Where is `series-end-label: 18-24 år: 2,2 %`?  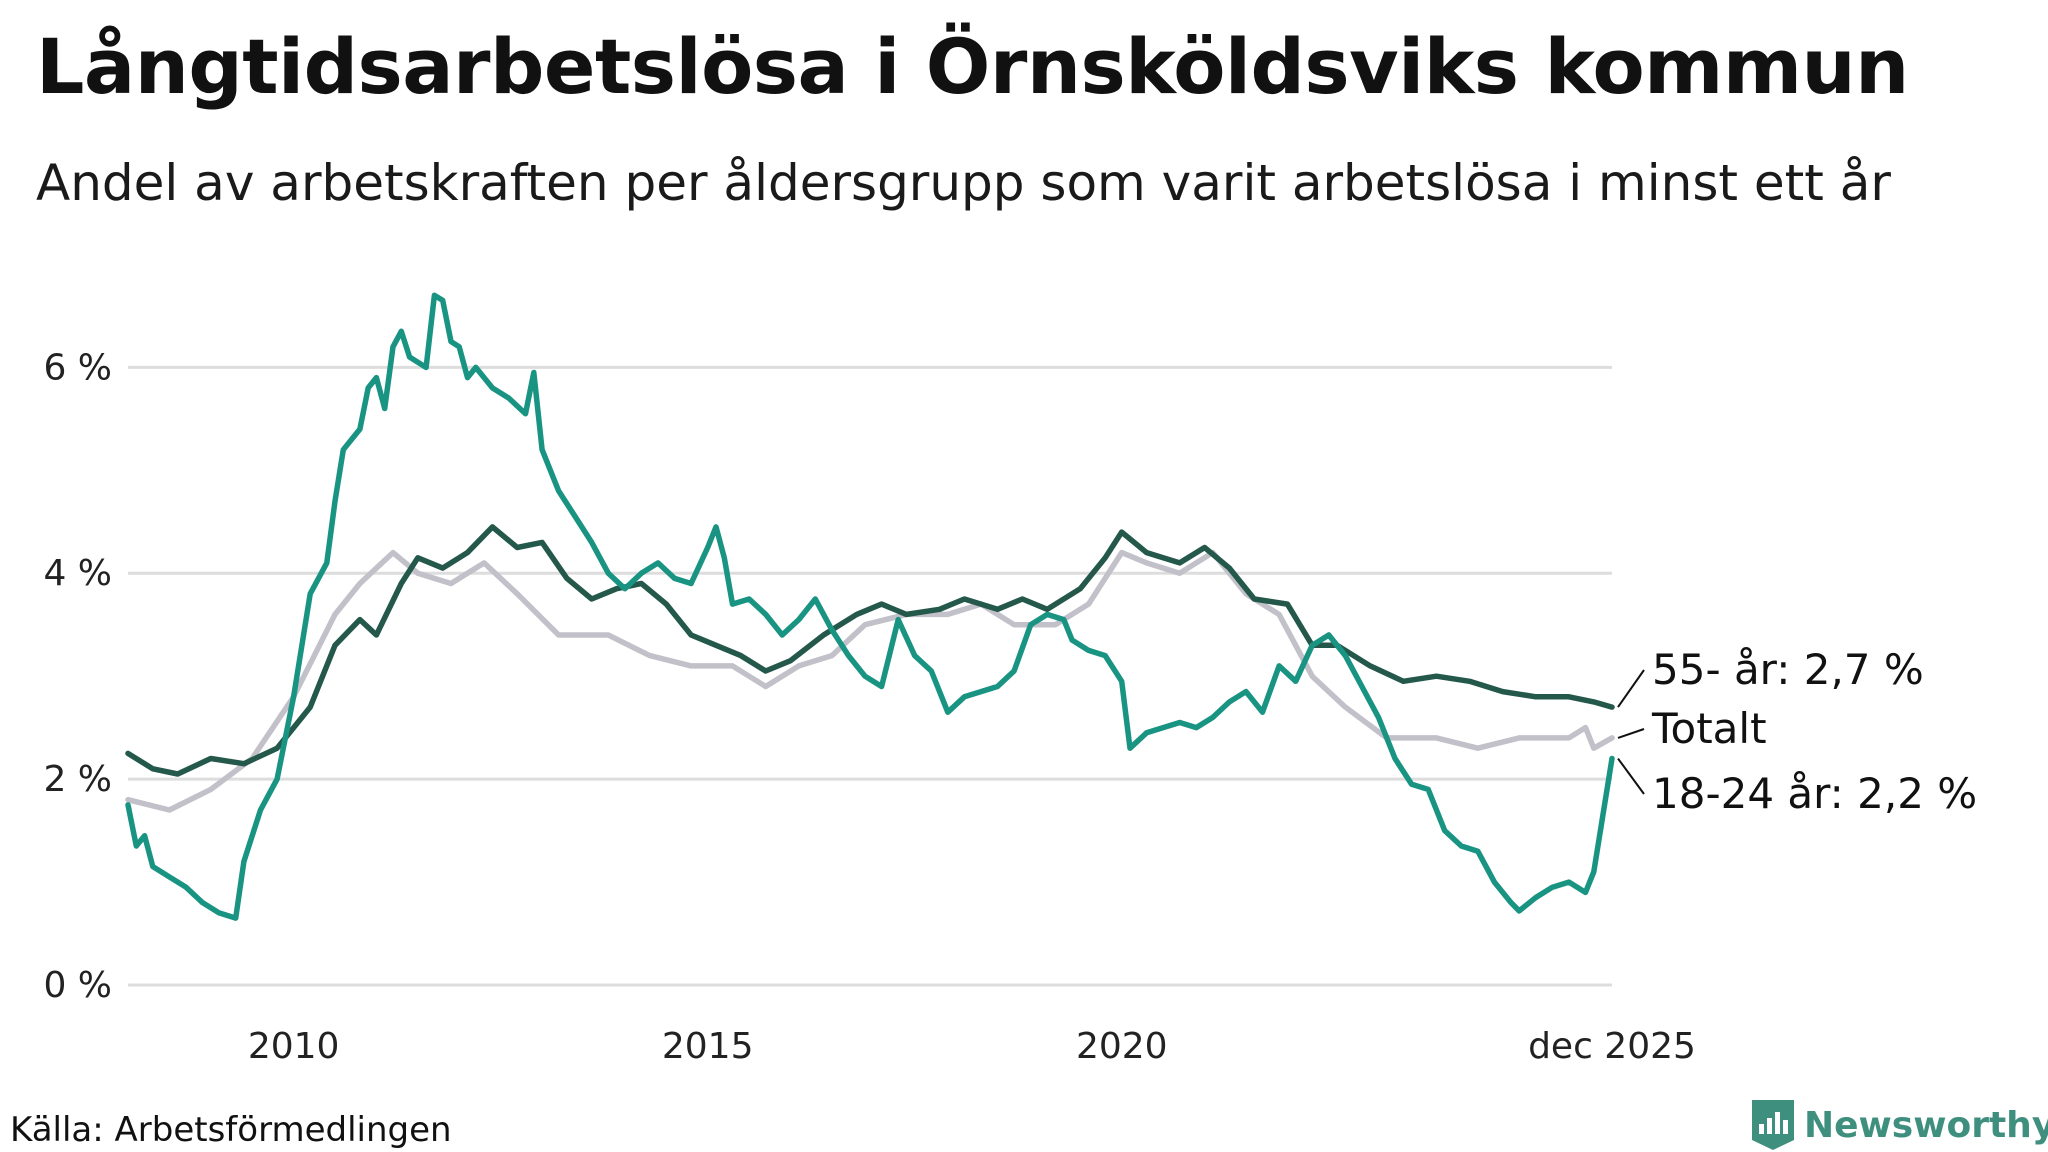
series-end-label: 18-24 år: 2,2 % is located at coordinates (1814, 793).